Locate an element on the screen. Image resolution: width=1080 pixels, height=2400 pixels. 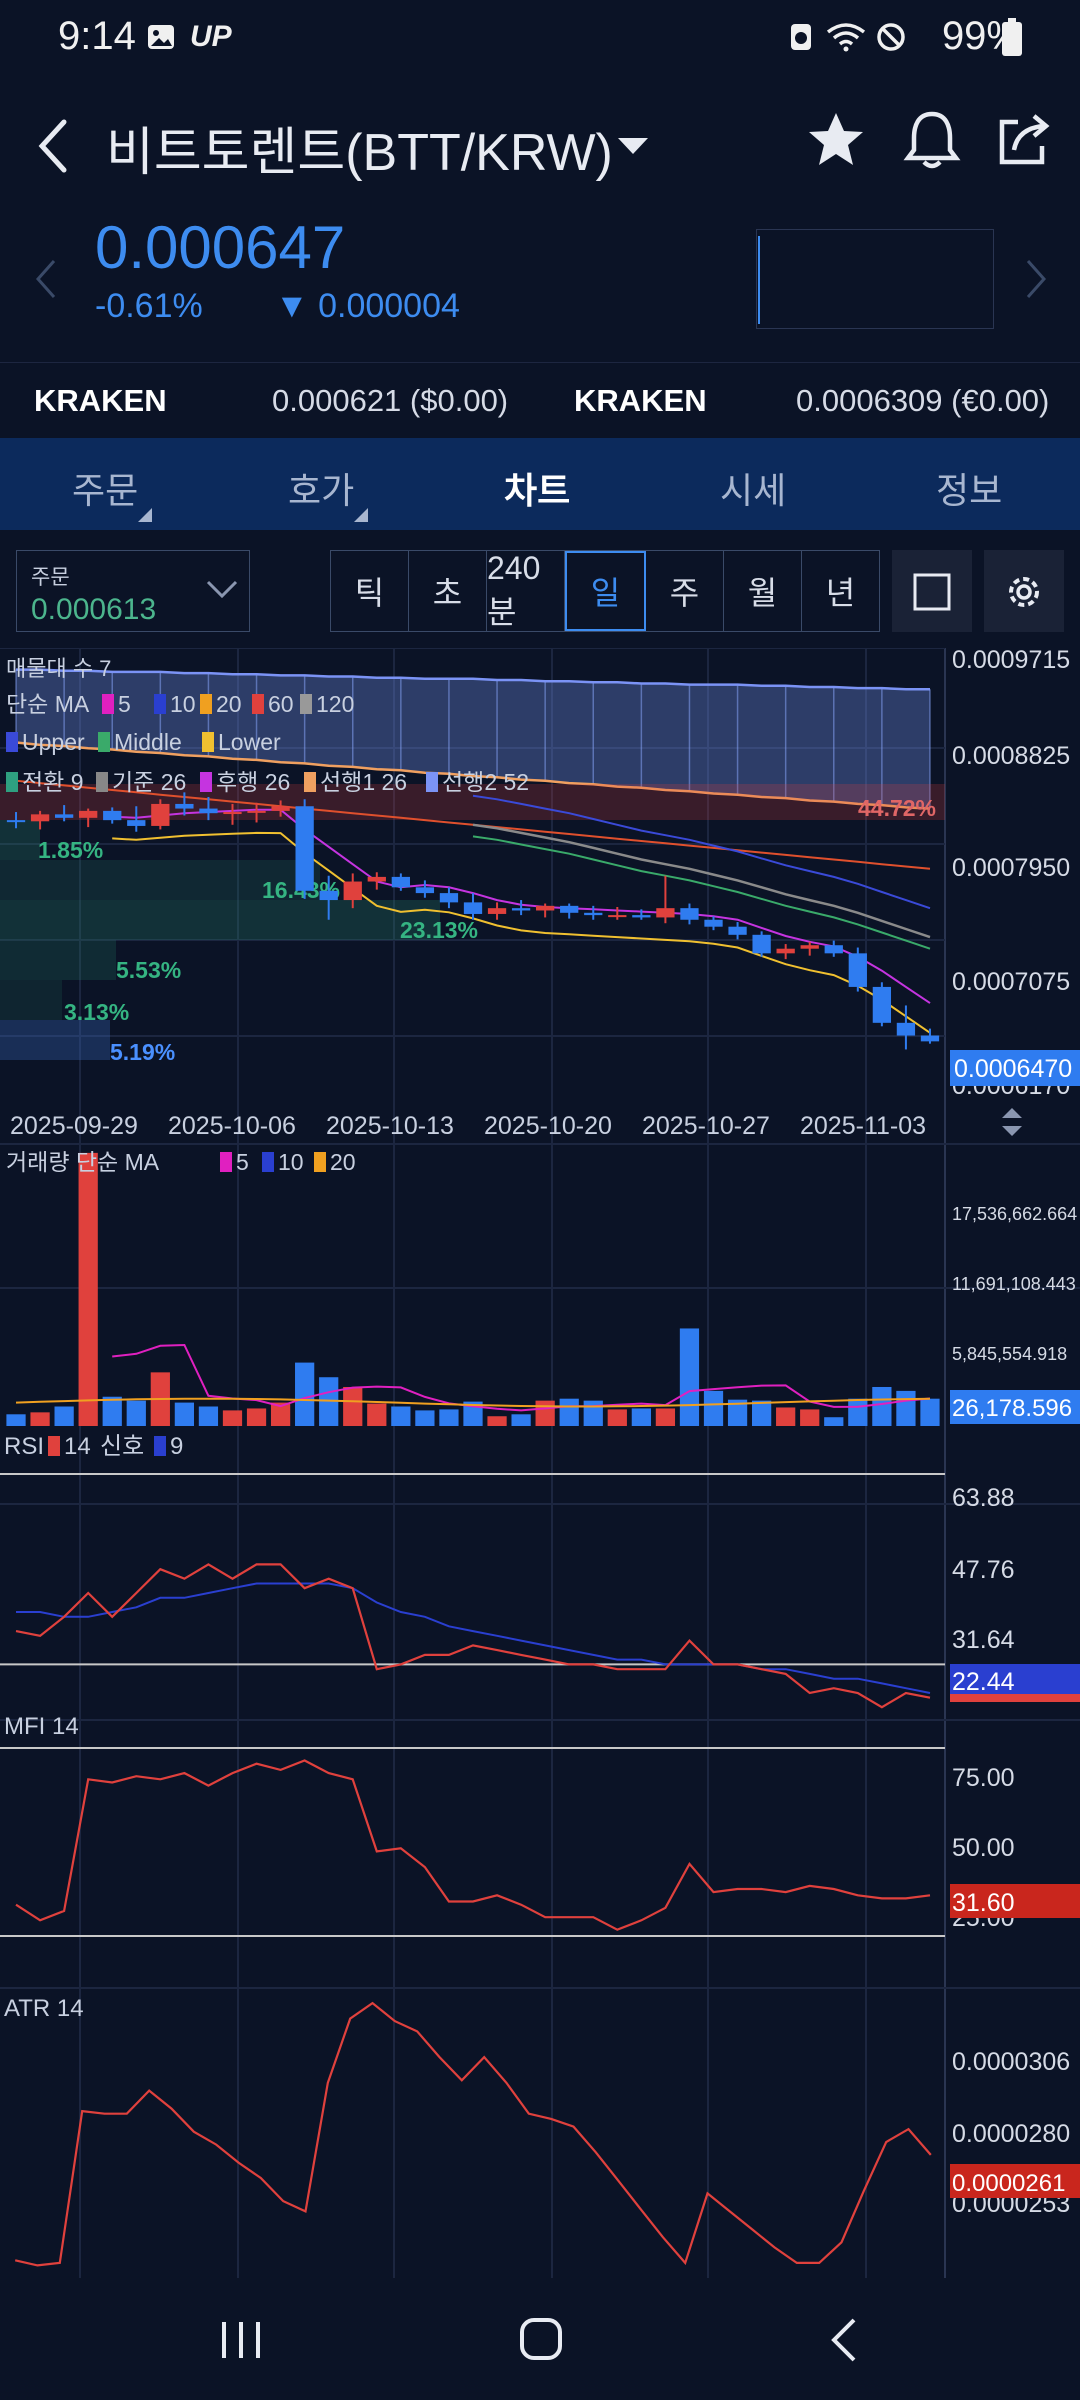
section-tabs: 주문 호가 차트 시세 정보 is located at coordinates (540, 484).